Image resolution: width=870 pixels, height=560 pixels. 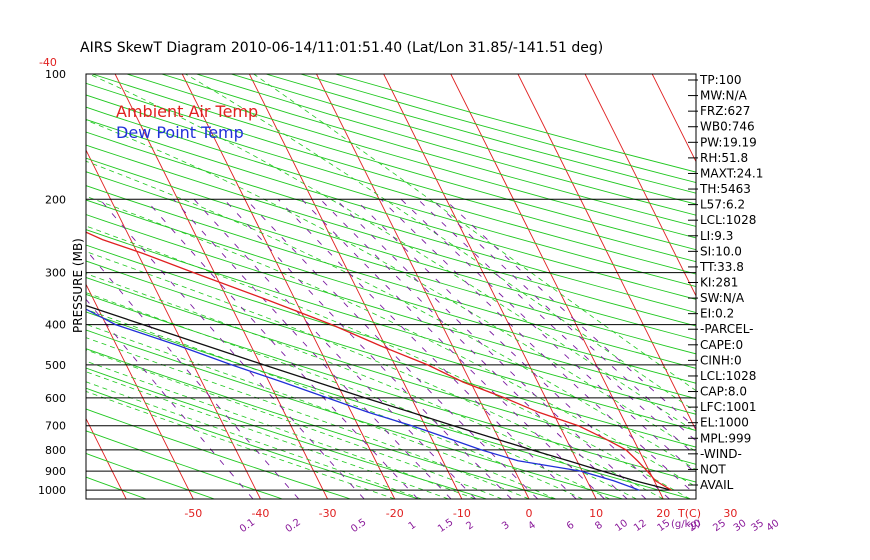 I want to click on index-entry: CAPE:0, so click(x=721, y=345).